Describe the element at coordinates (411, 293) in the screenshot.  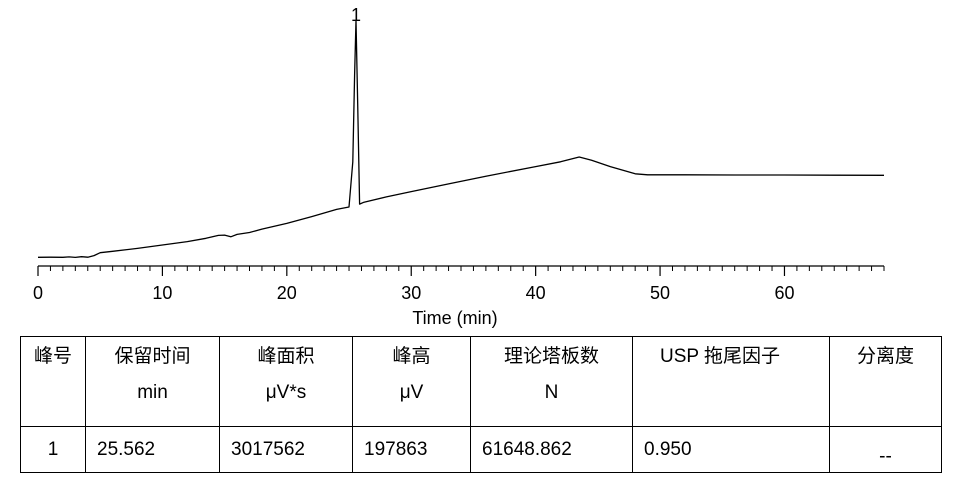
I see `x-tick-label: 30` at that location.